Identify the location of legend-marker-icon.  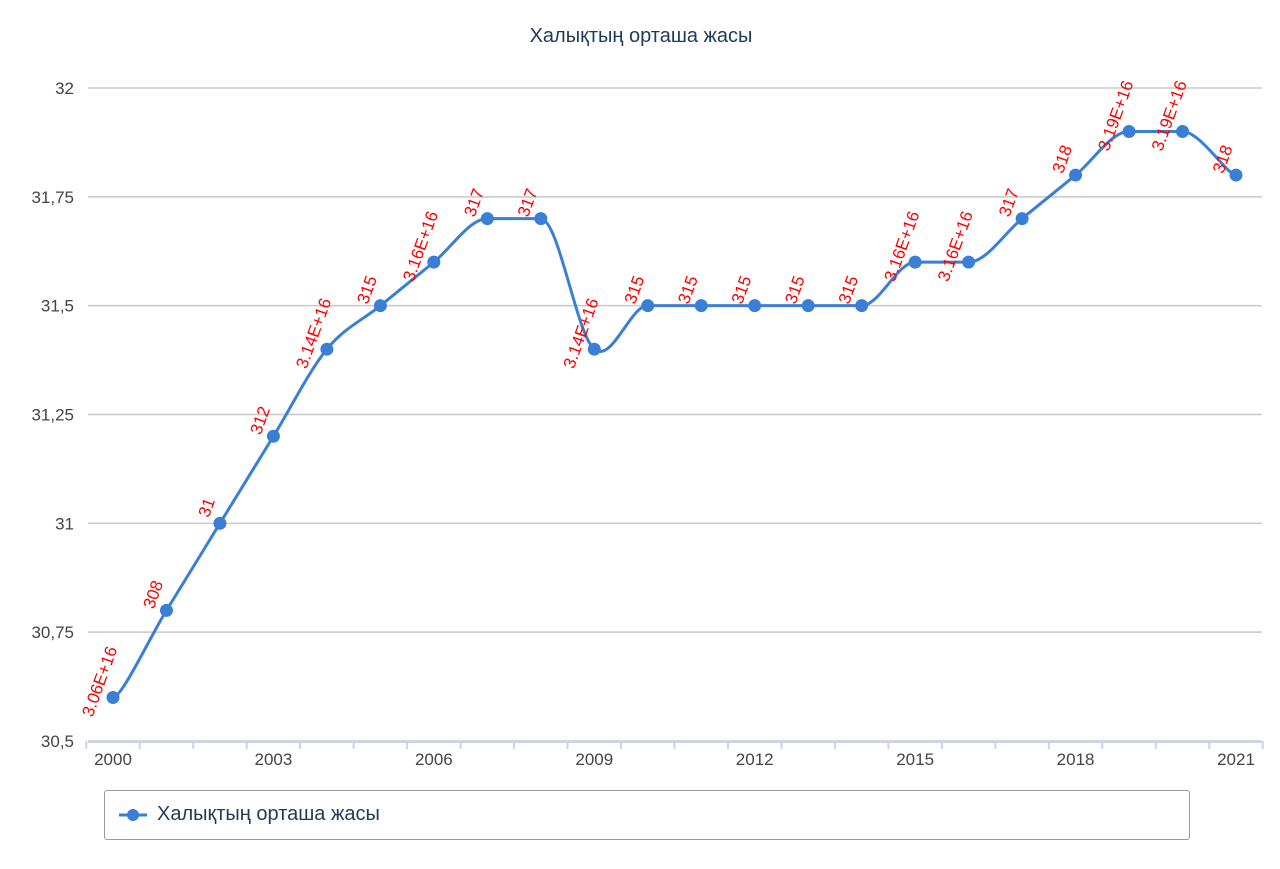
(133, 815).